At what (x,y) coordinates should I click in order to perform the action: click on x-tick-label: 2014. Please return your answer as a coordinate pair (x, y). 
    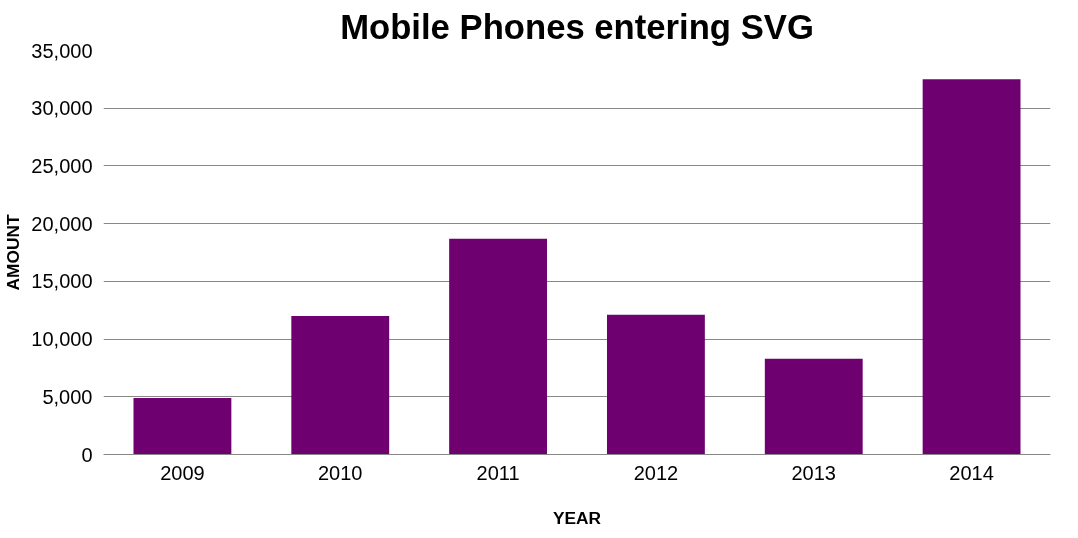
    Looking at the image, I should click on (971, 472).